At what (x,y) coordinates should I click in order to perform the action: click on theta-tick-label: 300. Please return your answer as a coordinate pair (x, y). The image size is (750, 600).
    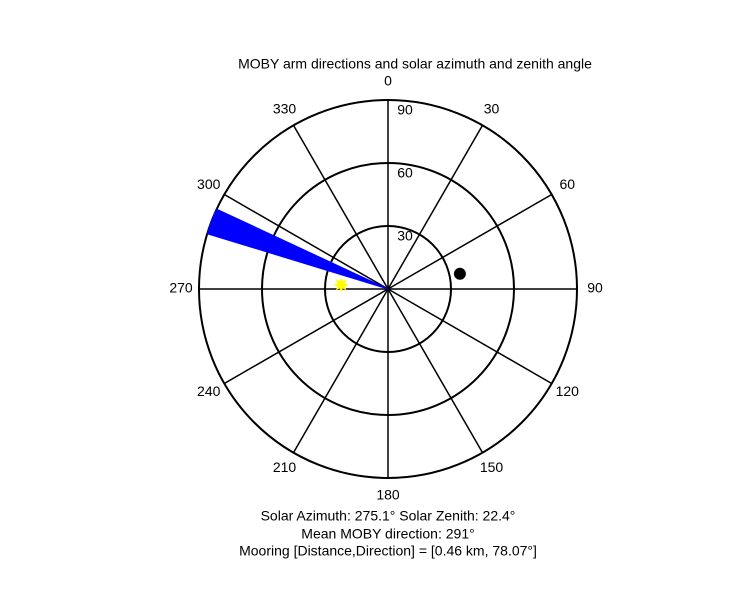
    Looking at the image, I should click on (209, 184).